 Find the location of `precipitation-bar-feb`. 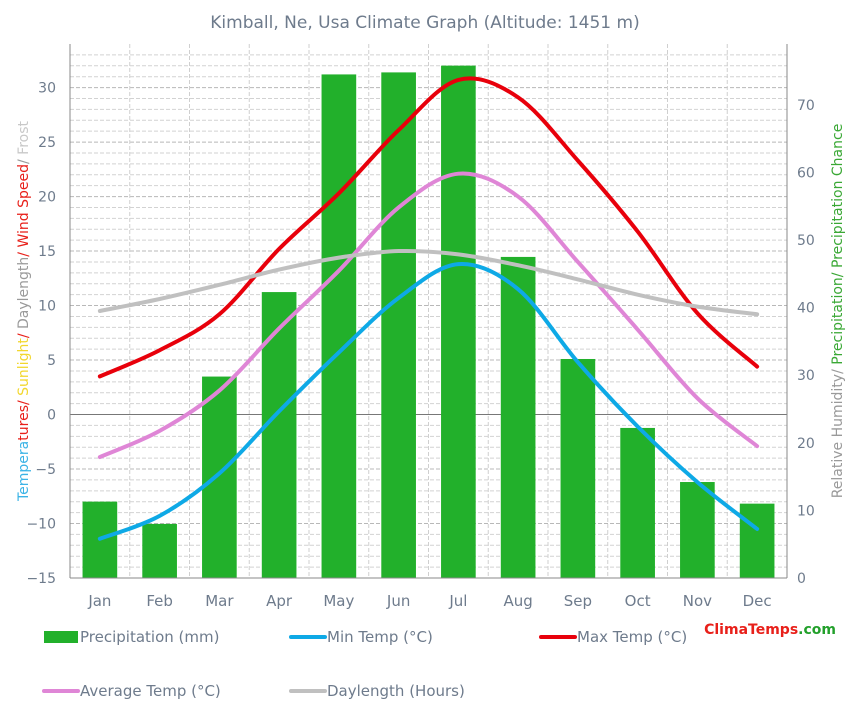

precipitation-bar-feb is located at coordinates (159, 550).